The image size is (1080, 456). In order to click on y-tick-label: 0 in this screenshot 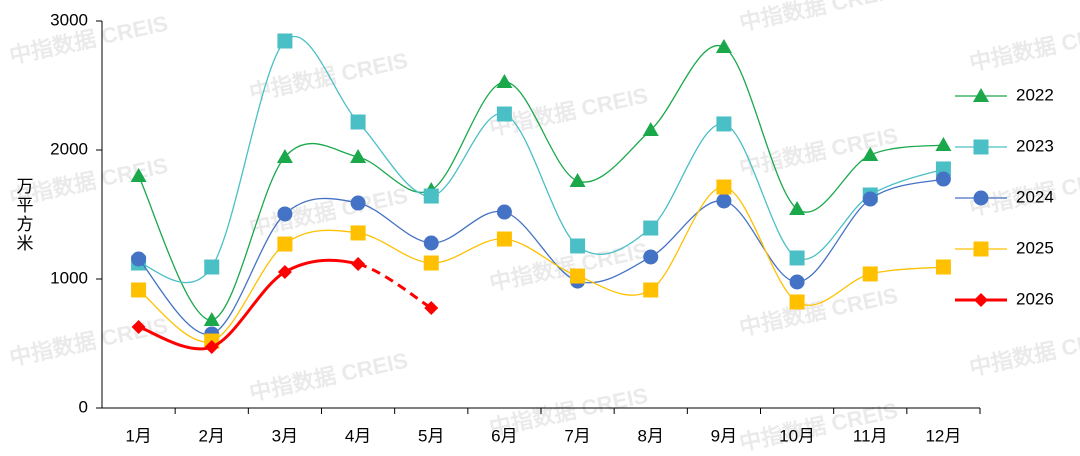, I will do `click(83, 406)`.